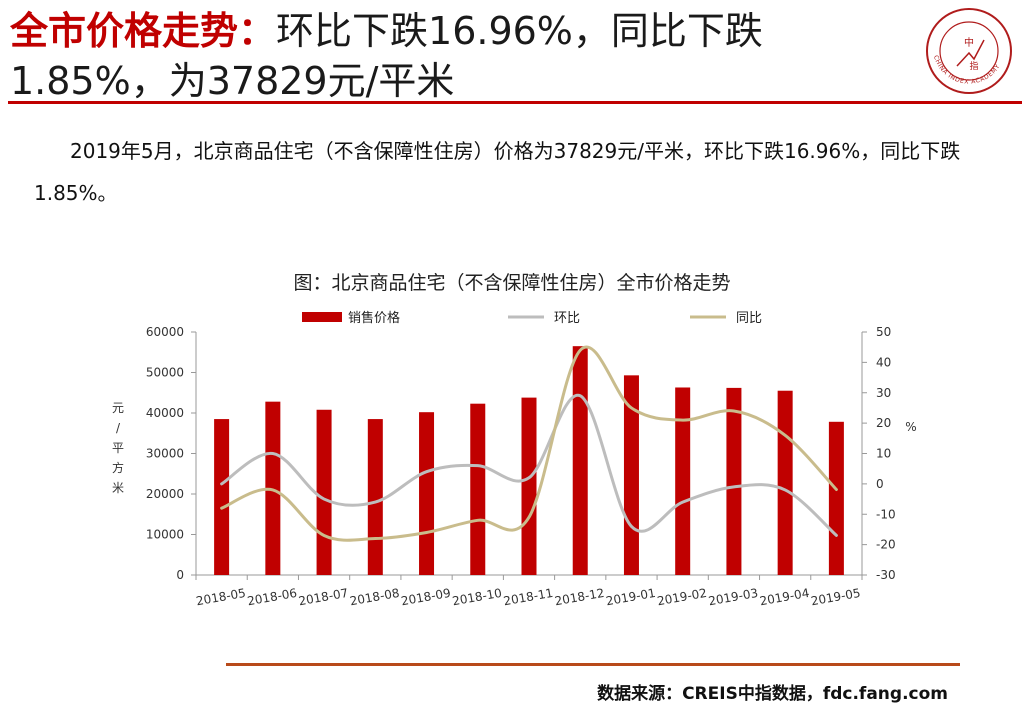  What do you see at coordinates (580, 597) in the screenshot?
I see `x-tick-label: 2018-12` at bounding box center [580, 597].